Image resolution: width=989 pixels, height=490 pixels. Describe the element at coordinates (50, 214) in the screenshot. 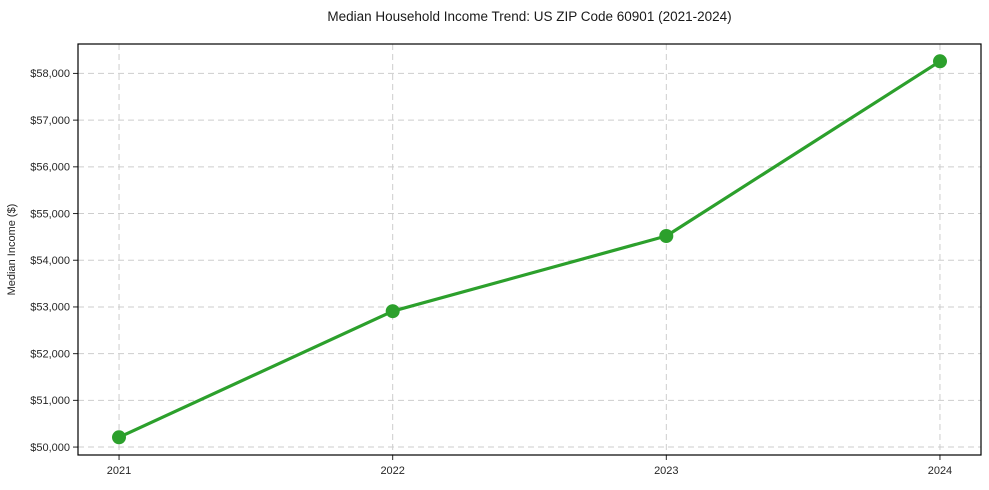

I see `y-tick-label: $55,000` at that location.